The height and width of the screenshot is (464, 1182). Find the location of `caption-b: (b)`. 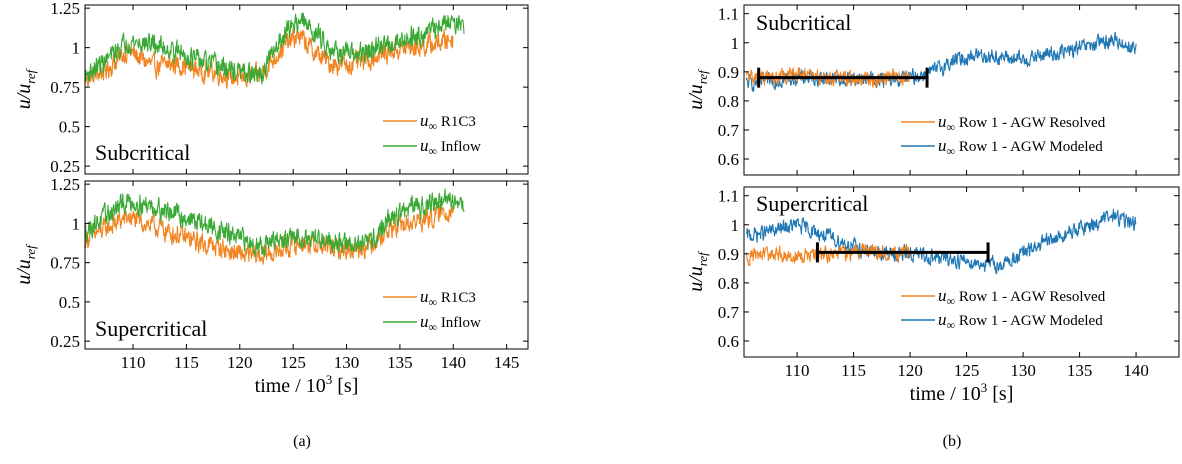

caption-b: (b) is located at coordinates (952, 441).